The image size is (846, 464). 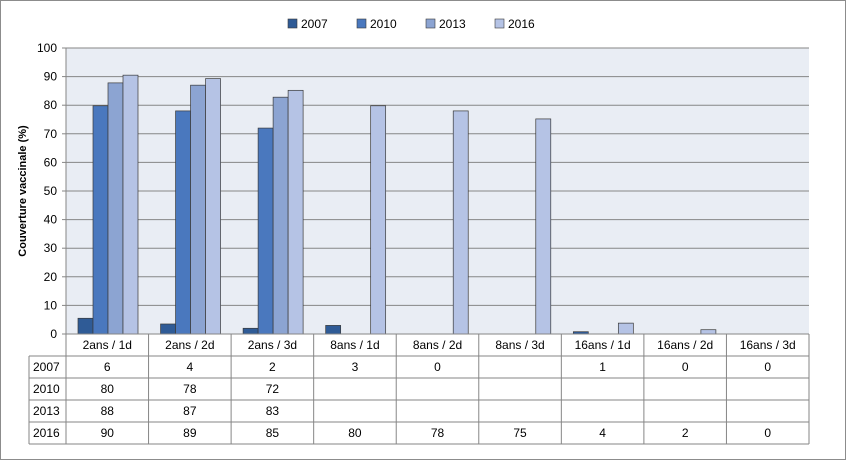 I want to click on category-label: 16ans / 2d, so click(x=685, y=345).